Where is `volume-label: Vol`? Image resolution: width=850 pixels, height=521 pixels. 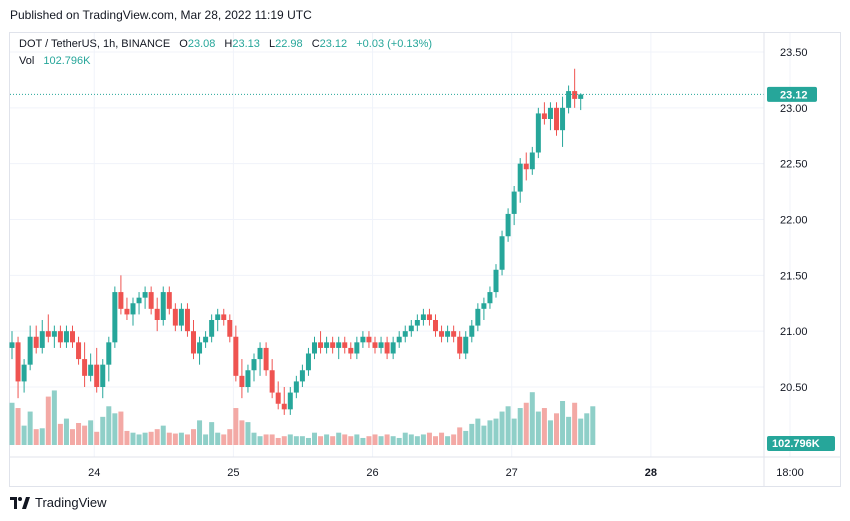 volume-label: Vol is located at coordinates (27, 61).